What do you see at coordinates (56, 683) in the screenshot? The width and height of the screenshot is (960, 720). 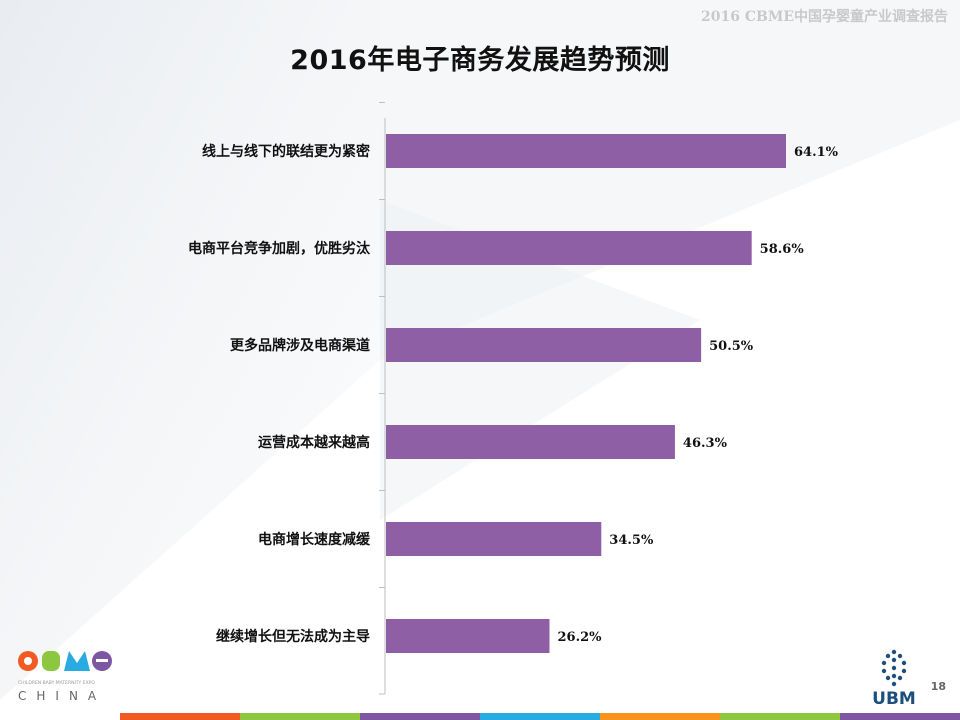 I see `cbme-logo-subtitle: CHILDREN·BABY·MATERNITY EXPO` at bounding box center [56, 683].